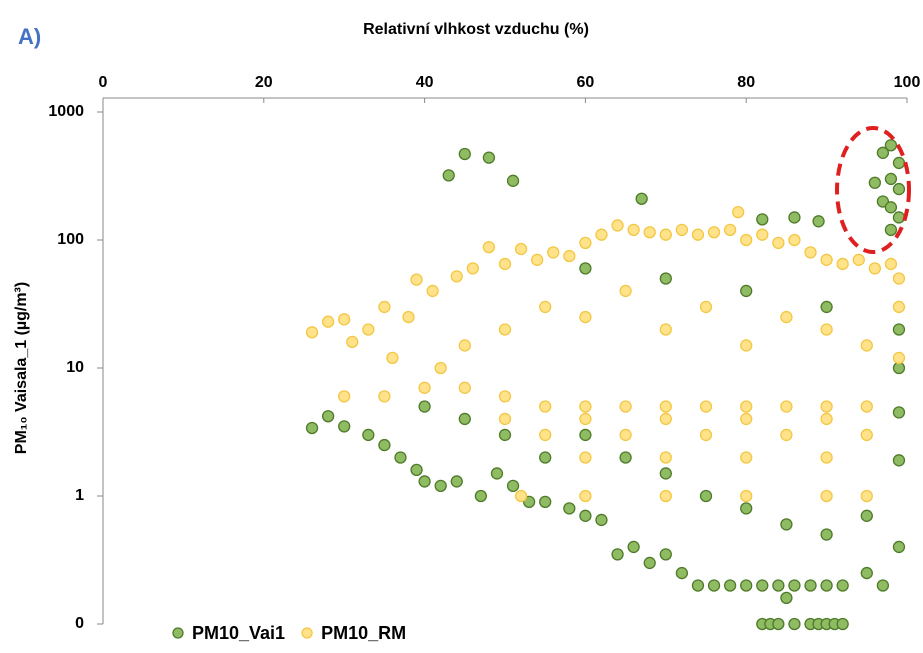 The width and height of the screenshot is (923, 653). What do you see at coordinates (363, 633) in the screenshot?
I see `legend-label: PM10_RM` at bounding box center [363, 633].